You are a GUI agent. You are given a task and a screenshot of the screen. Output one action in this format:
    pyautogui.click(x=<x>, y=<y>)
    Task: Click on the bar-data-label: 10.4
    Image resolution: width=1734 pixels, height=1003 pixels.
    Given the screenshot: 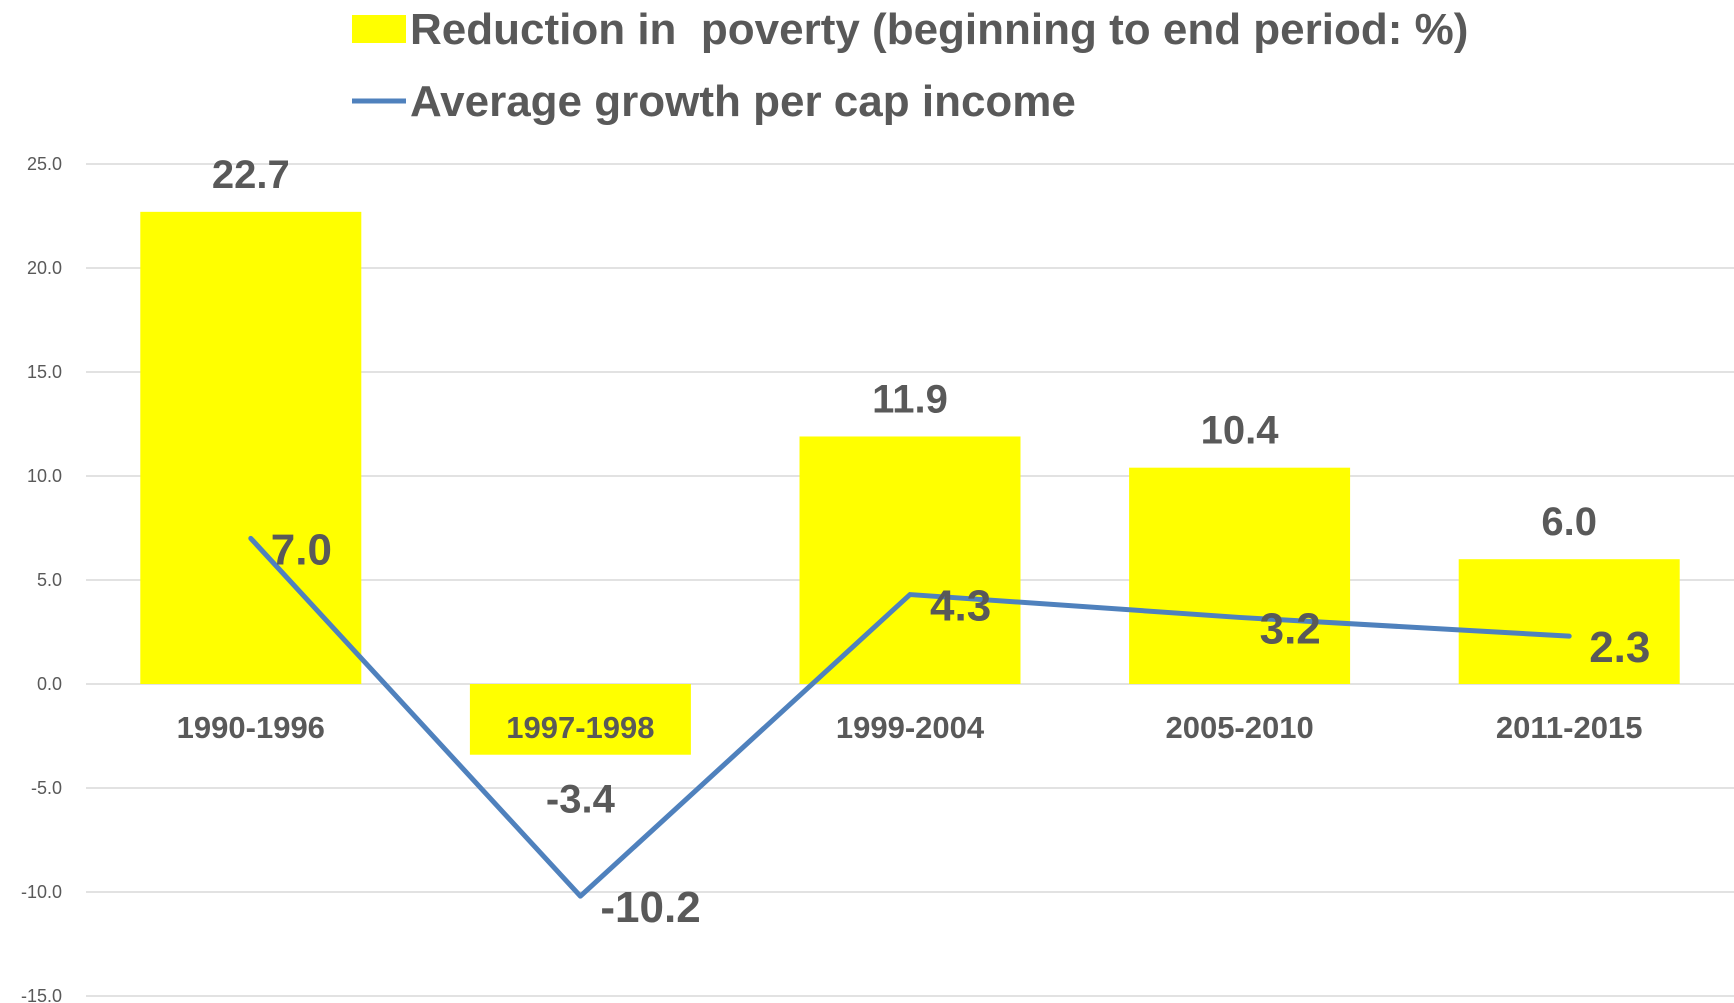 What is the action you would take?
    pyautogui.click(x=1240, y=431)
    